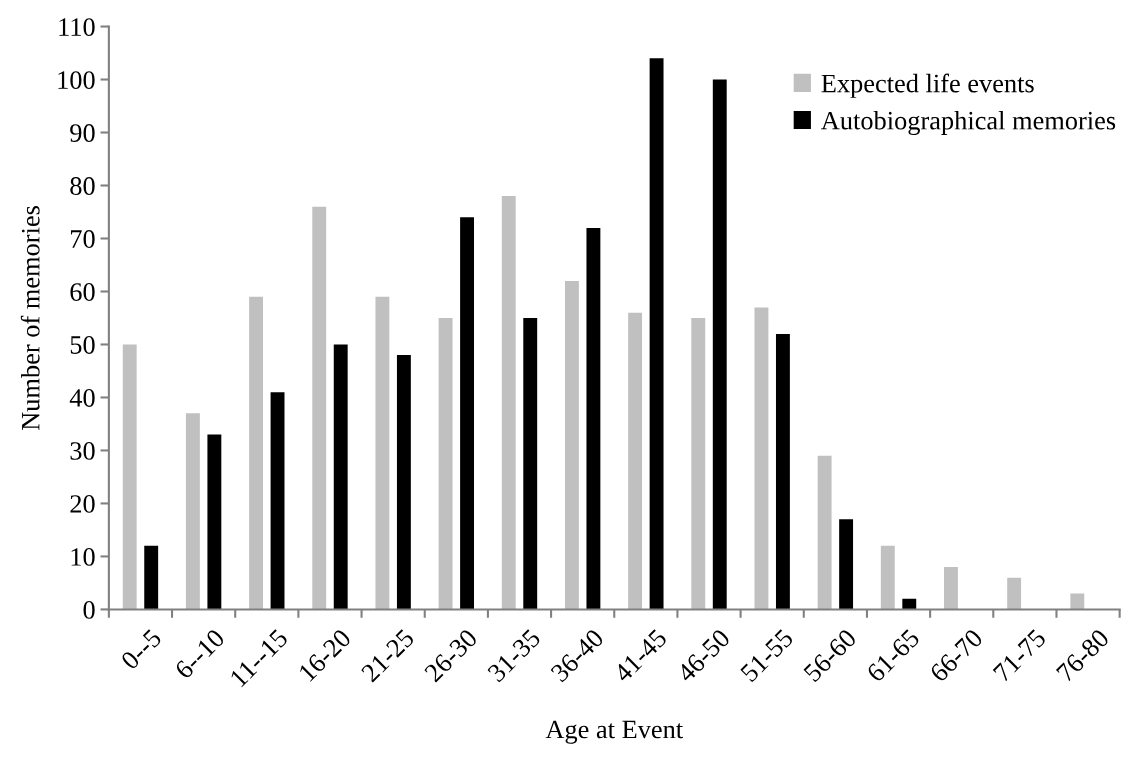  I want to click on y-tick-label: 90, so click(82, 133).